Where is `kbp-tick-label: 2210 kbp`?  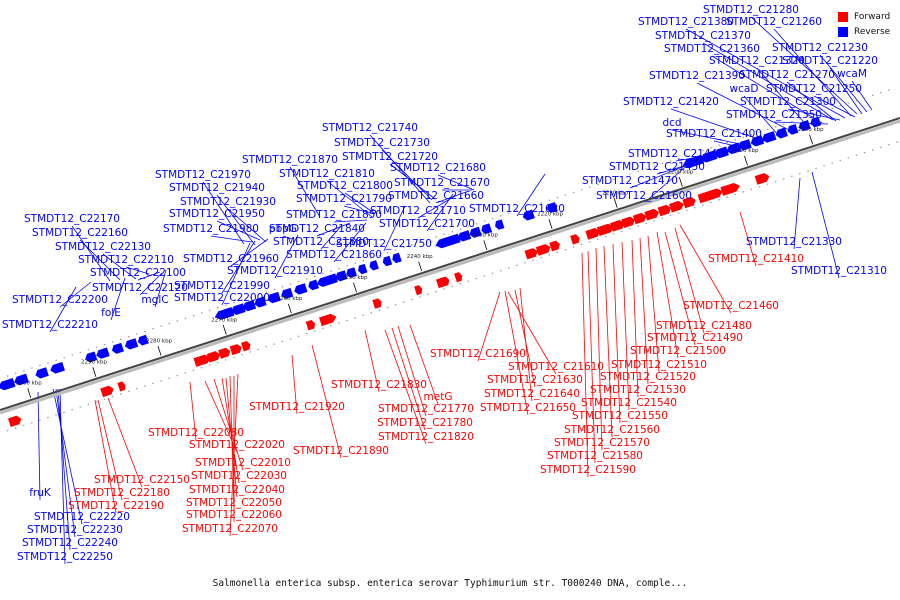 kbp-tick-label: 2210 kbp is located at coordinates (615, 193).